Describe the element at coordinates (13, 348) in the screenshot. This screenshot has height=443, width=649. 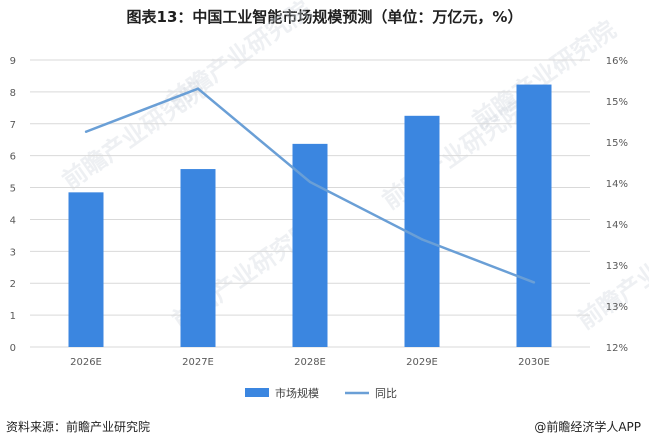
I see `y-left-tick-label: 0` at that location.